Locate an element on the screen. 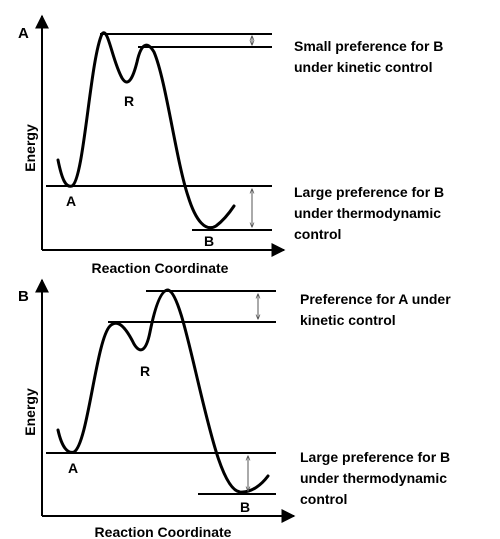  panel-a-x-axis-label: Reaction Coordinate is located at coordinates (160, 268).